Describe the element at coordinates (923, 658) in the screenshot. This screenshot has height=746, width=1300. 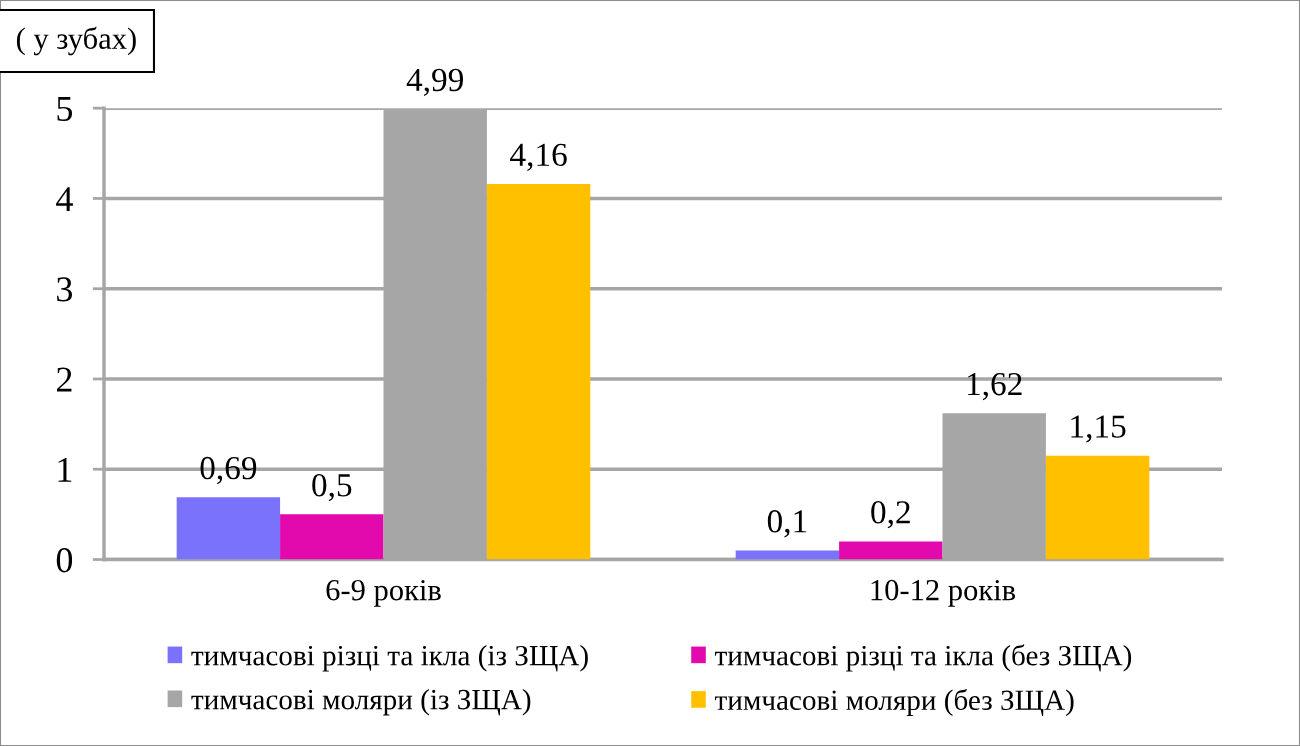
I see `legend-label: тимчасові різці та ікла (без ЗЩА)` at that location.